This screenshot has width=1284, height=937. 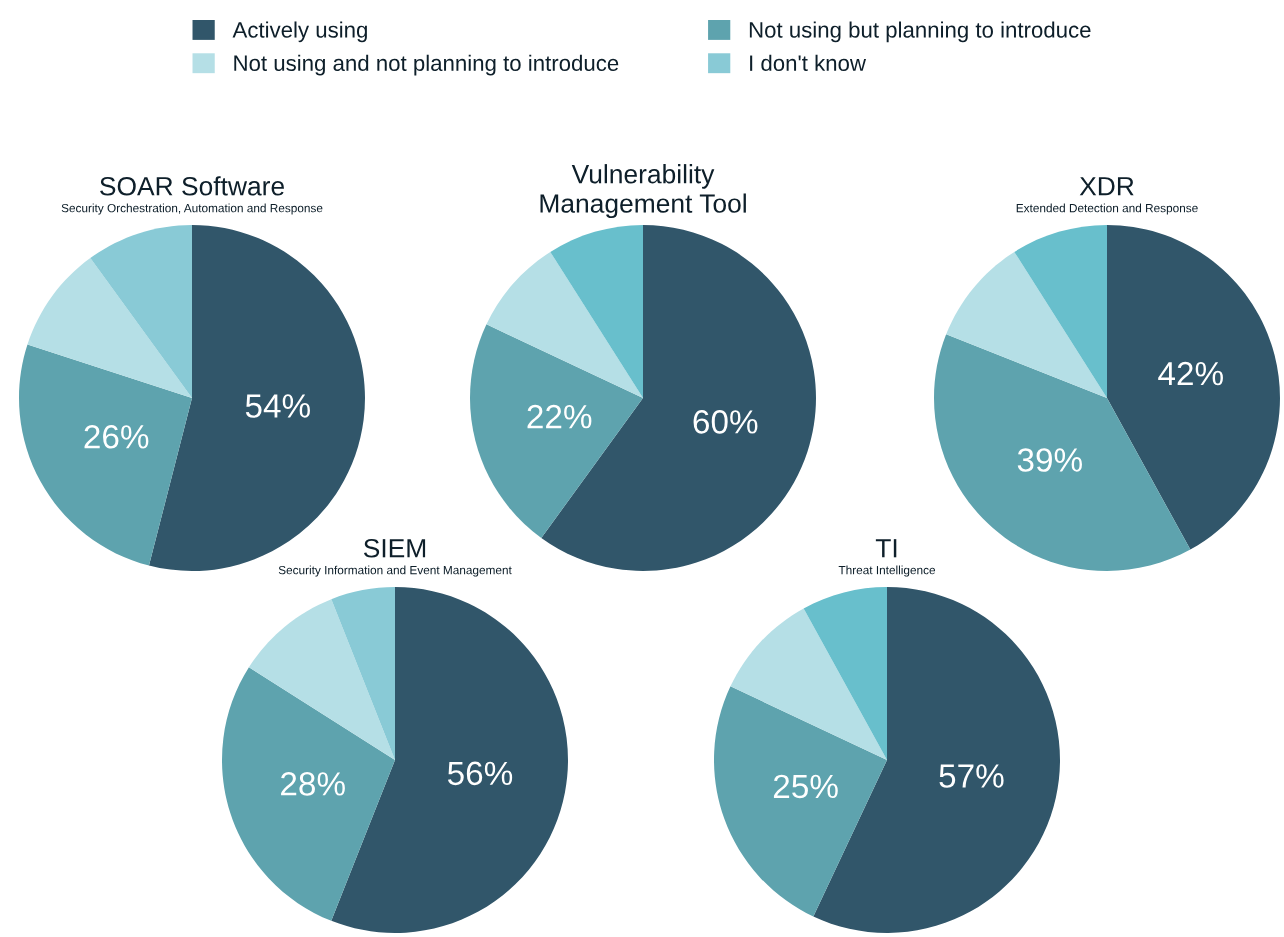 What do you see at coordinates (116, 437) in the screenshot?
I see `data-label: 26%` at bounding box center [116, 437].